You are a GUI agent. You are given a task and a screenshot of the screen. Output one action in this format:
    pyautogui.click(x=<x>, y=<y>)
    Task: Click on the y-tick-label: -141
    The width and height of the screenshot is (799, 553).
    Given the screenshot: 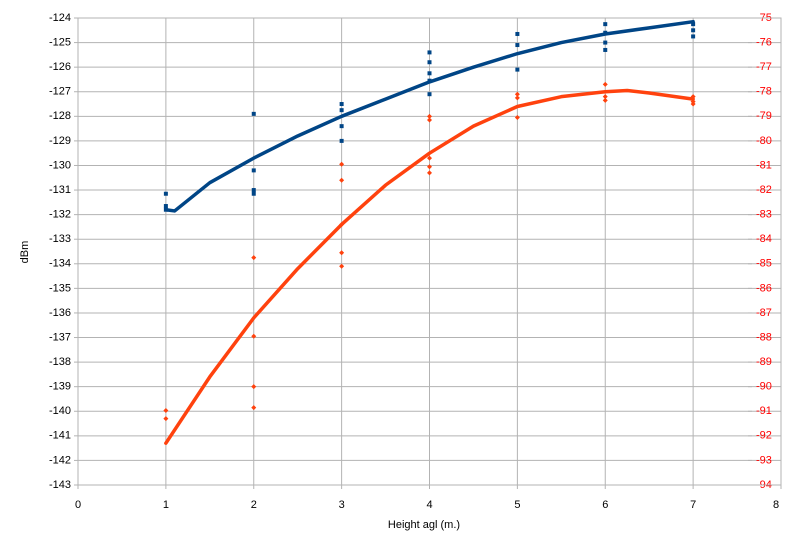 What is the action you would take?
    pyautogui.click(x=60, y=436)
    